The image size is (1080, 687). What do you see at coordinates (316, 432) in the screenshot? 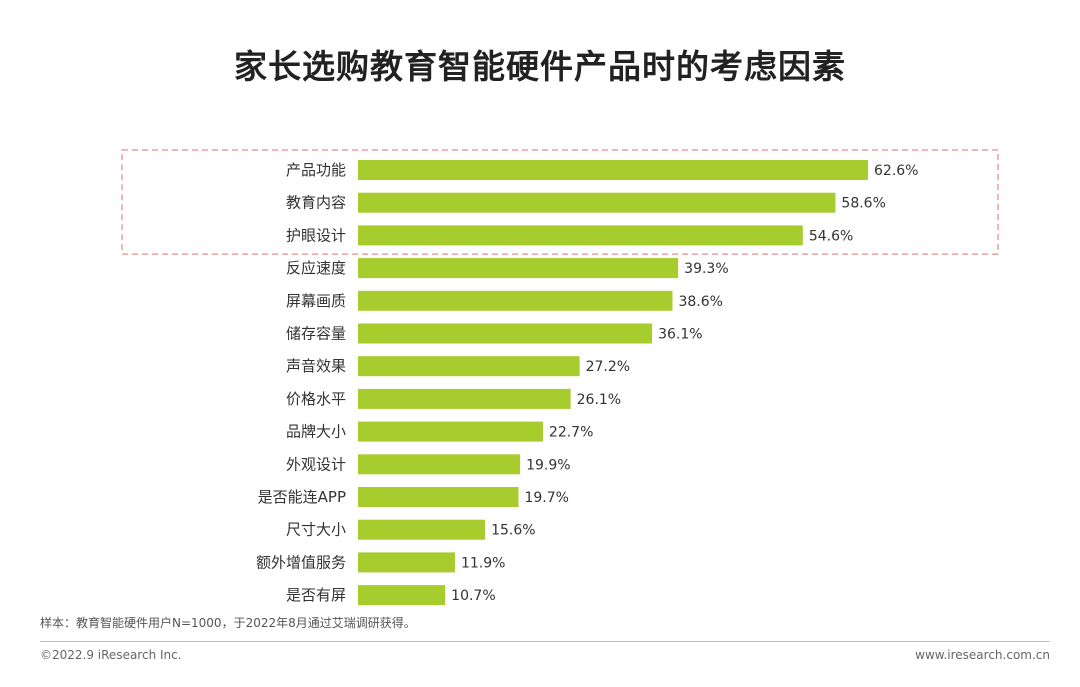
I see `category-label: 品牌大小` at bounding box center [316, 432].